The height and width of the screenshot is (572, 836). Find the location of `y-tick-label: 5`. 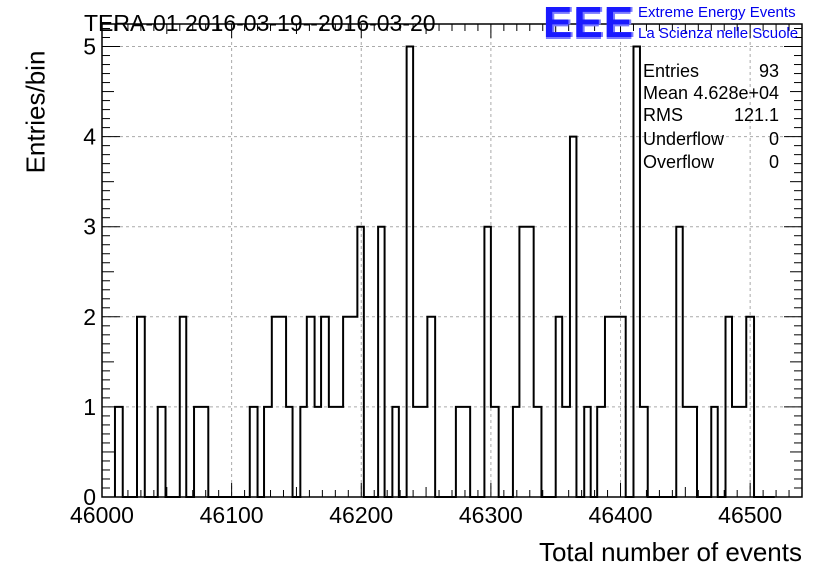

y-tick-label: 5 is located at coordinates (89, 47).